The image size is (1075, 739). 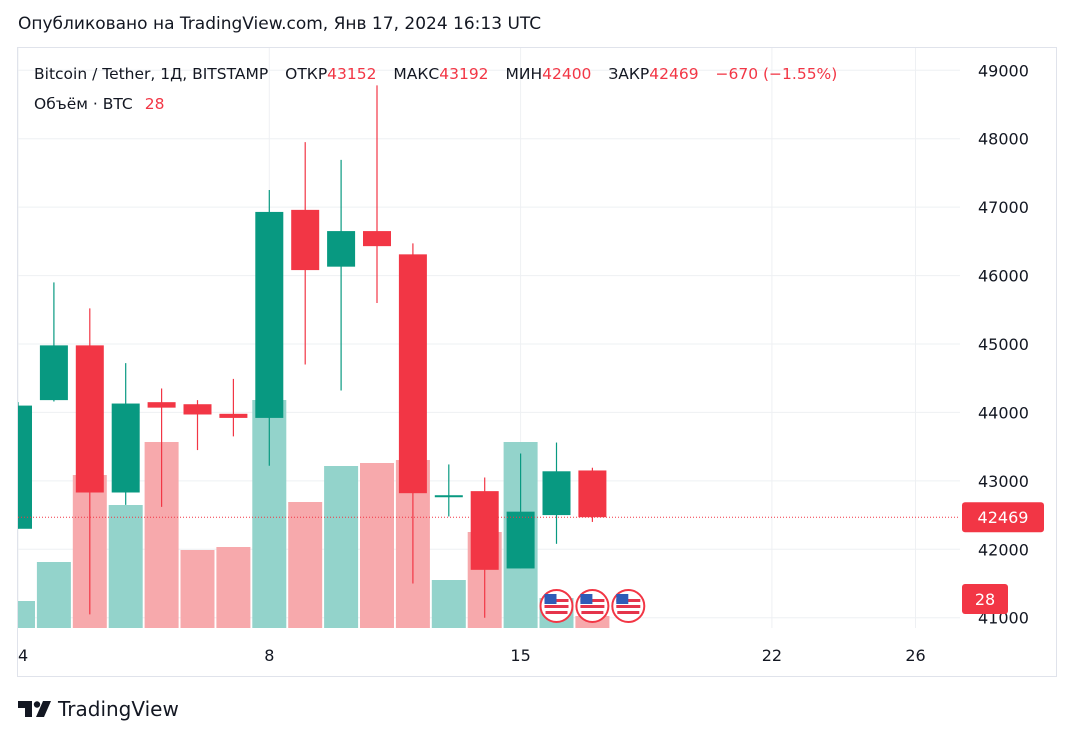 What do you see at coordinates (416, 74) in the screenshot?
I see `legend-high-label: МАКС` at bounding box center [416, 74].